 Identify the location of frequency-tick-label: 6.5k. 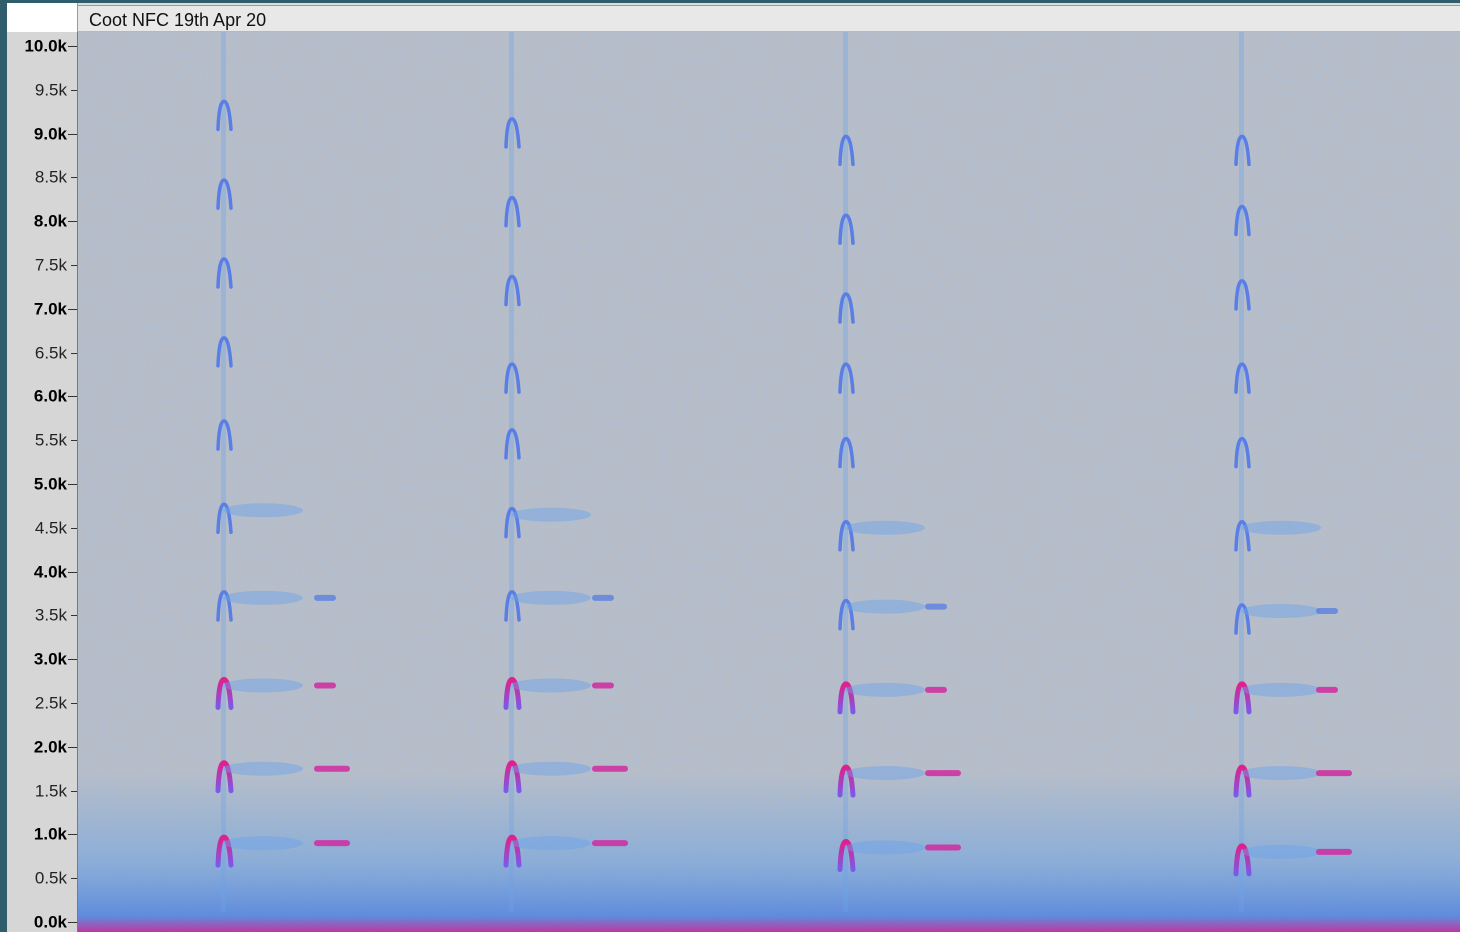
(50, 353).